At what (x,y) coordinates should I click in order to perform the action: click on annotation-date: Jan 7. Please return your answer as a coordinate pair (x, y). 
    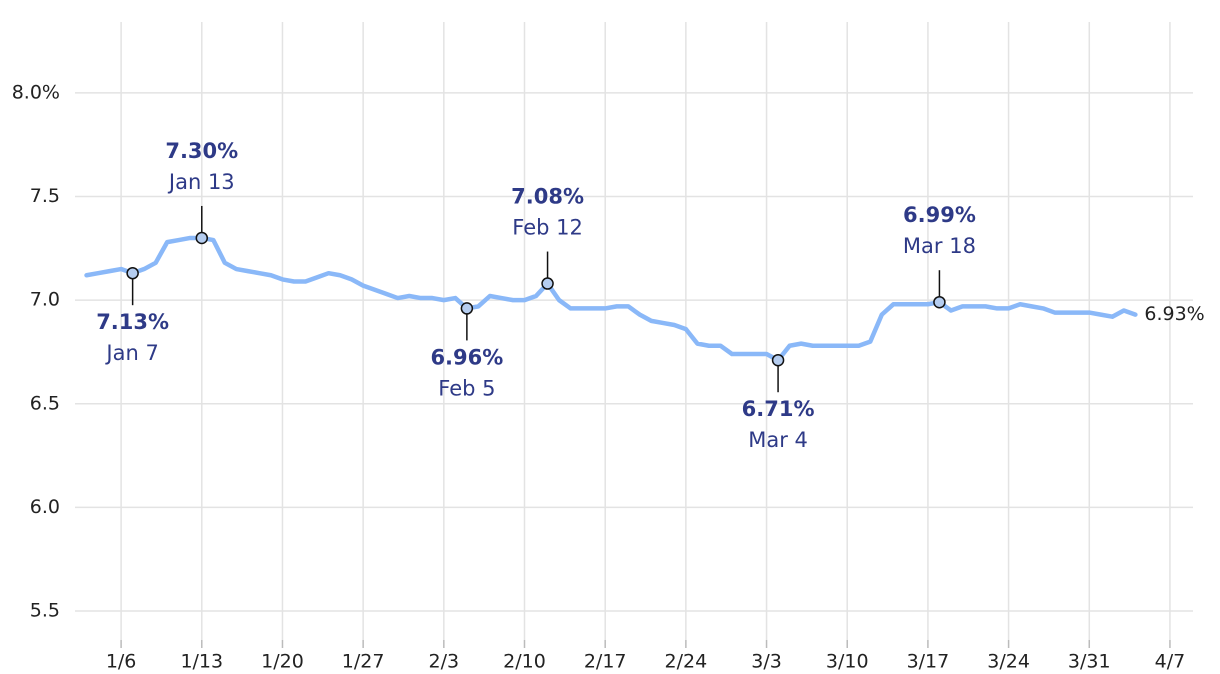
    Looking at the image, I should click on (131, 353).